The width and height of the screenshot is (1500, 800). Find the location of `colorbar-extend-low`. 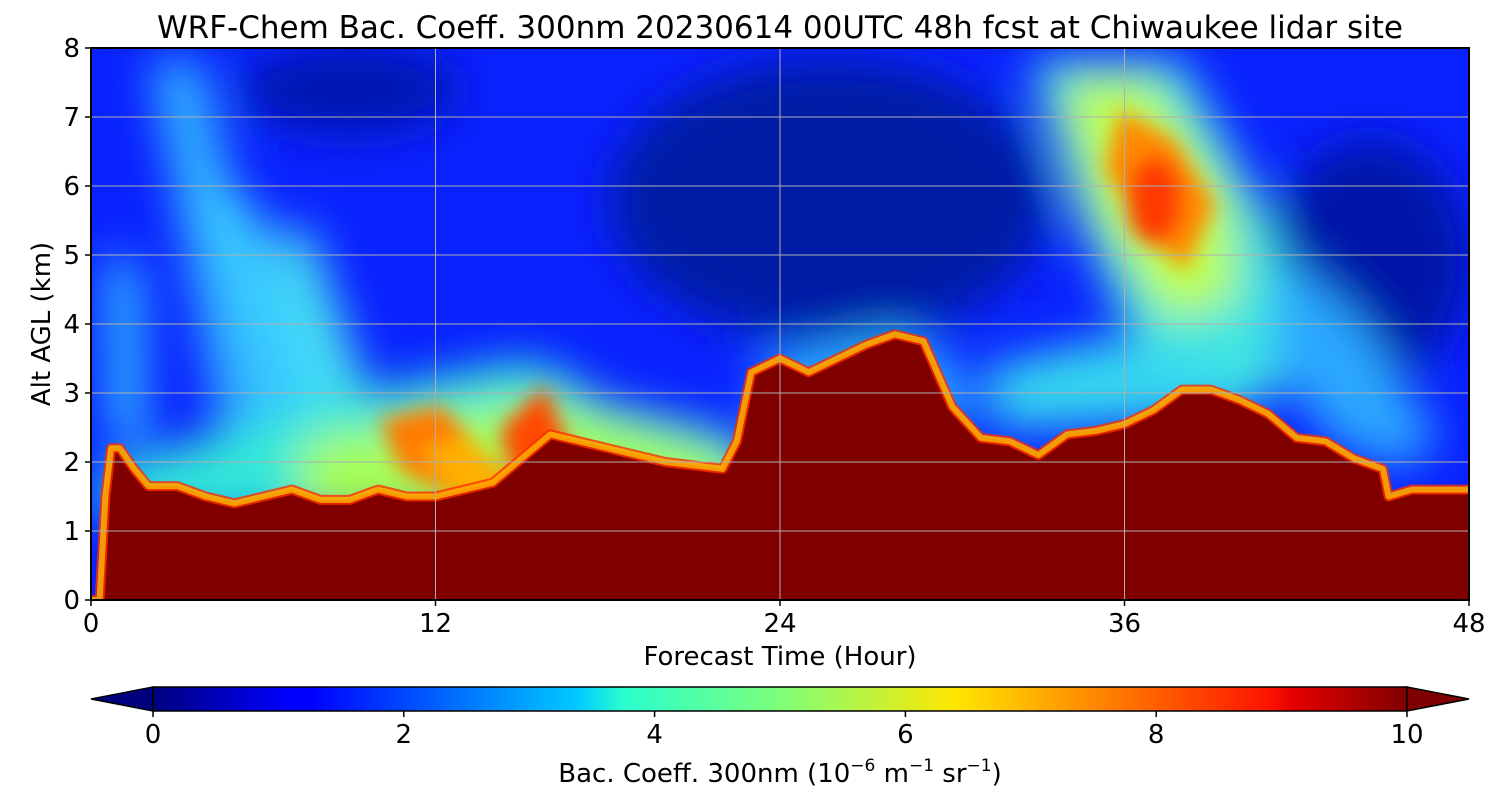

colorbar-extend-low is located at coordinates (122, 699).